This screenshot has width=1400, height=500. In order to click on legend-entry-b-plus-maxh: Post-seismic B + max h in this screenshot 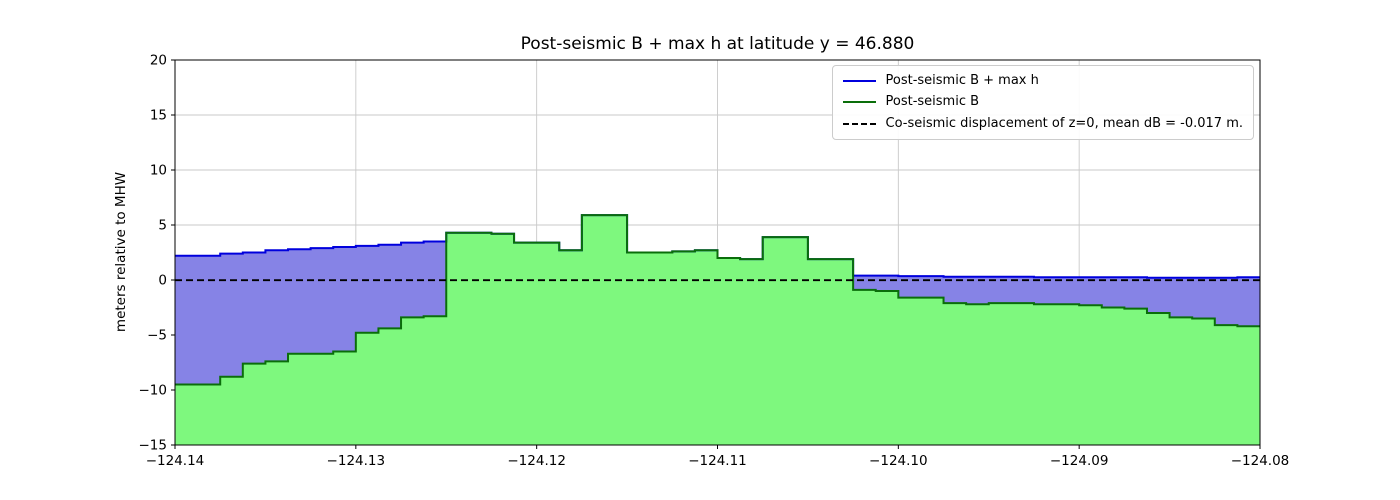, I will do `click(1043, 81)`.